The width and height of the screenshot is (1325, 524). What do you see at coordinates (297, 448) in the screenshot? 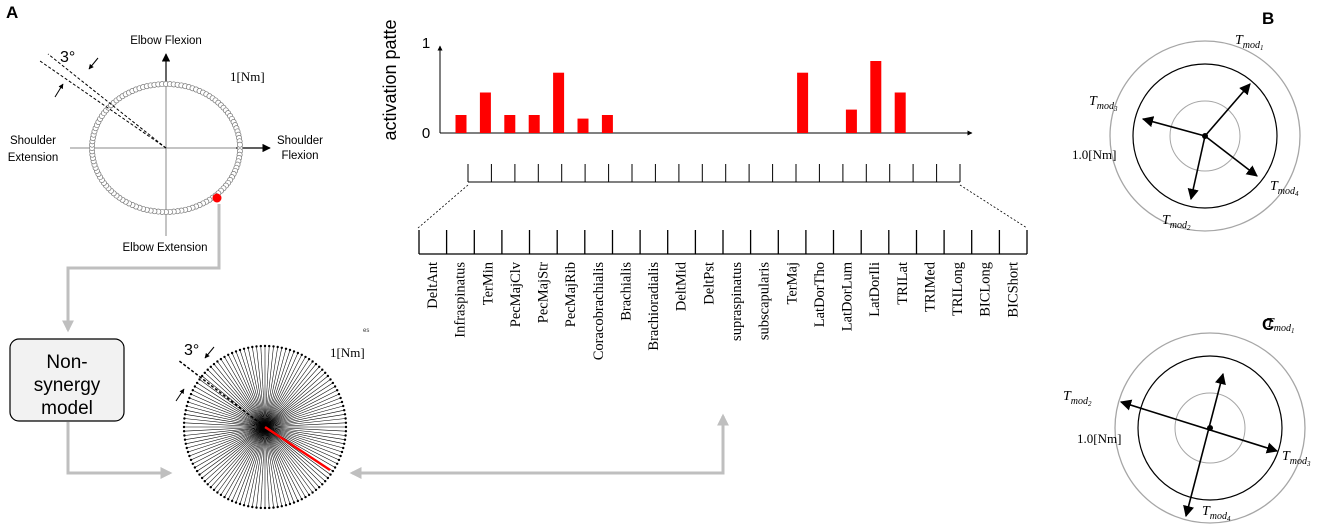
I see `selected-direction-line` at bounding box center [297, 448].